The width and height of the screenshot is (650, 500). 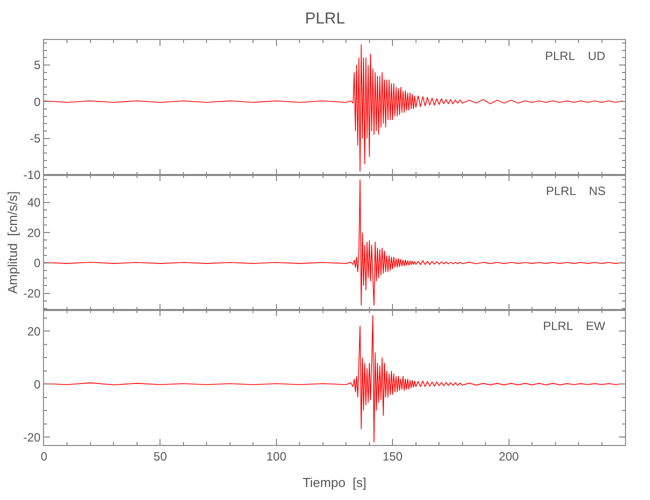 I want to click on y-tick-label: -5, so click(x=35, y=139).